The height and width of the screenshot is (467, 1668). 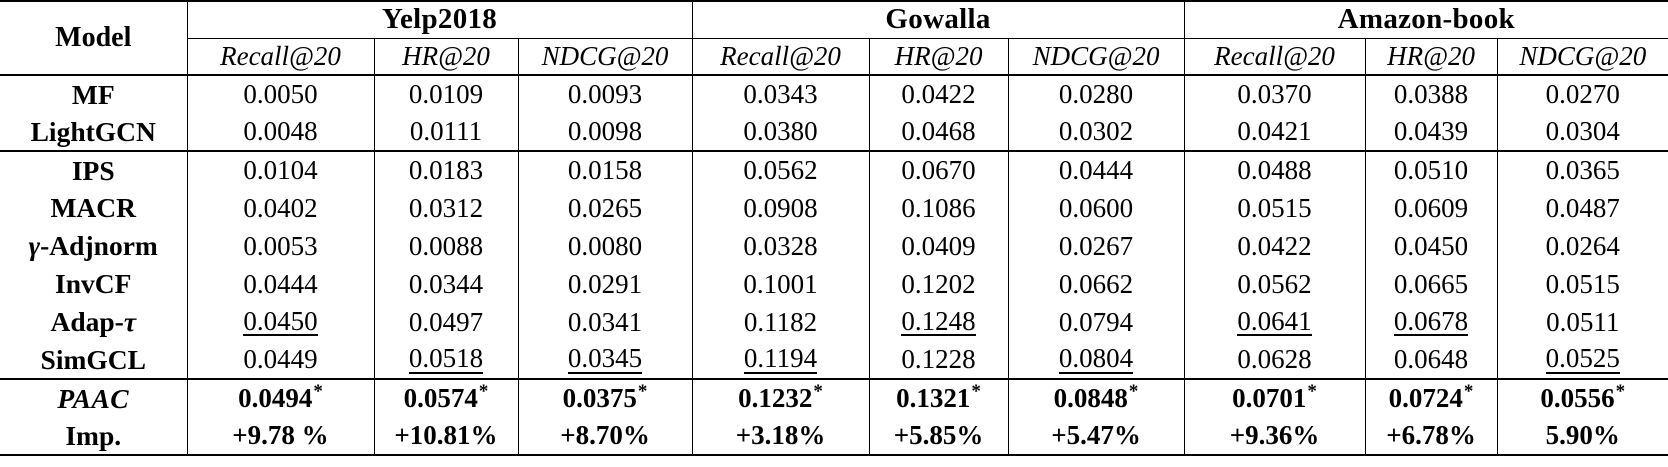 What do you see at coordinates (605, 170) in the screenshot?
I see `metric-value: 0.0158` at bounding box center [605, 170].